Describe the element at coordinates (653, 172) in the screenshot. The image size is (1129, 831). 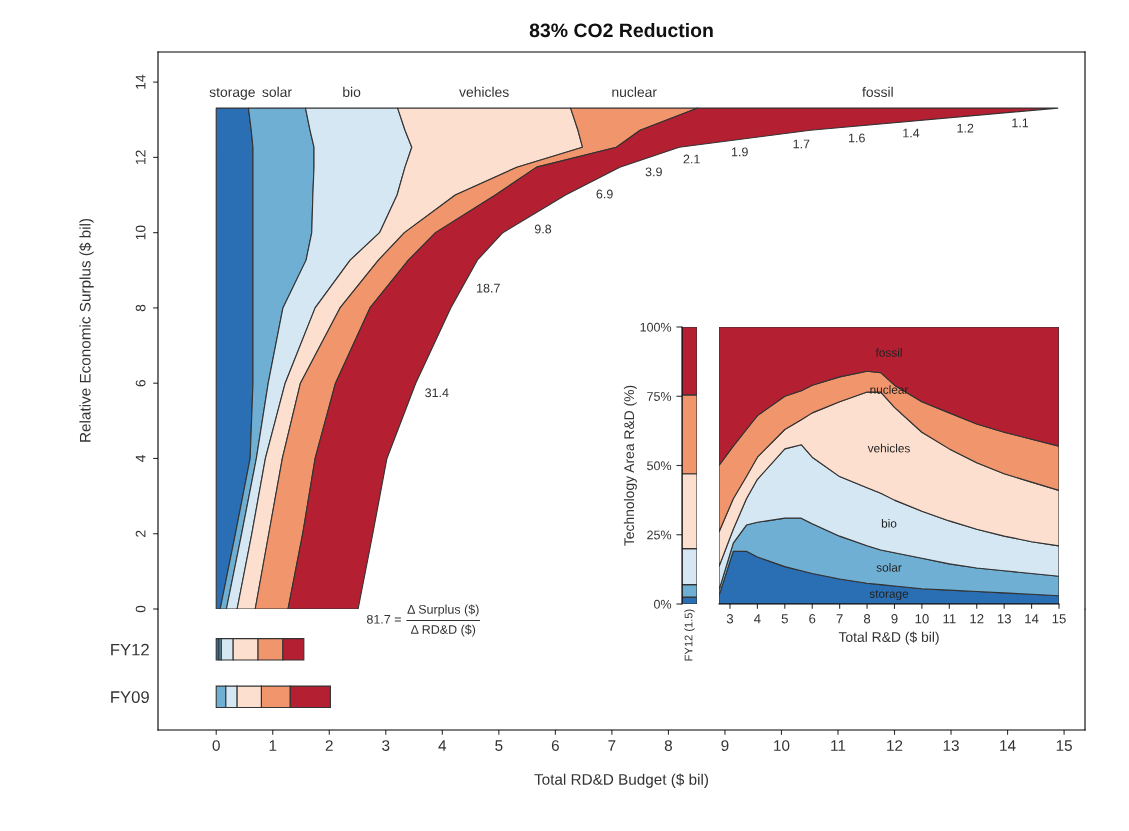
I see `annotation: 3.9` at that location.